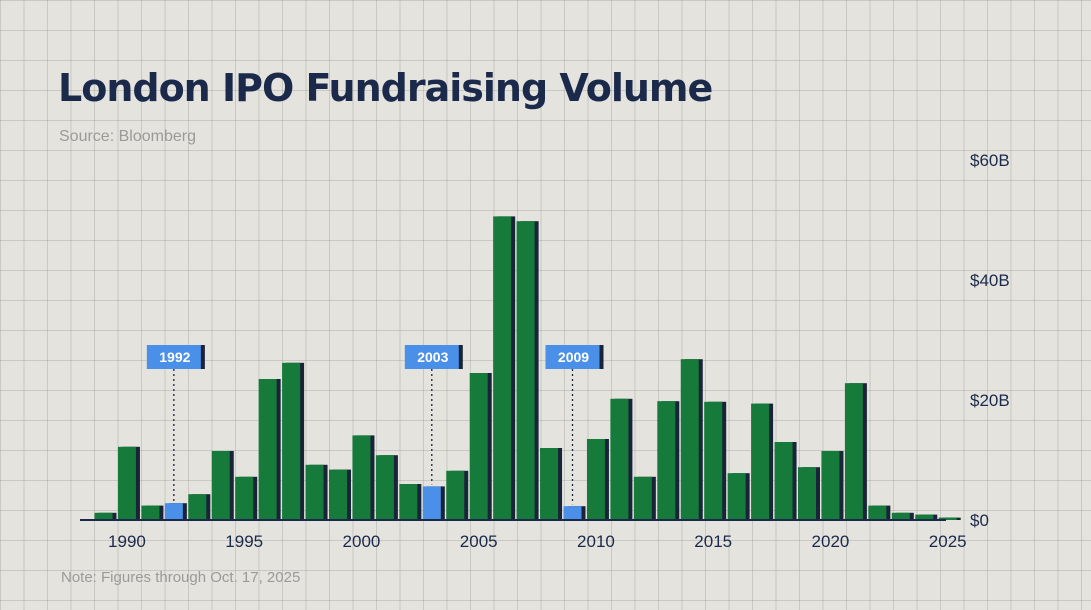 The width and height of the screenshot is (1091, 610). What do you see at coordinates (127, 136) in the screenshot?
I see `source-label: Source: Bloomberg` at bounding box center [127, 136].